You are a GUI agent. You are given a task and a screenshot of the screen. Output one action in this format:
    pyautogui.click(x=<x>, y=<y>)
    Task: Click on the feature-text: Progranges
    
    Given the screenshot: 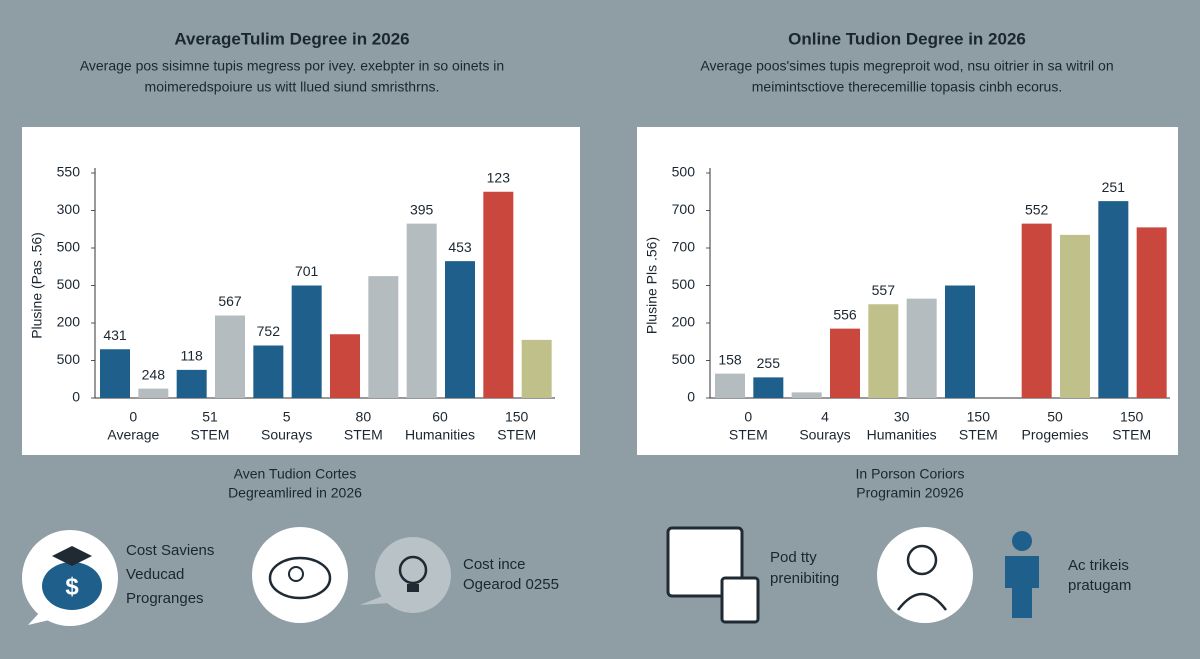 What is the action you would take?
    pyautogui.click(x=165, y=598)
    